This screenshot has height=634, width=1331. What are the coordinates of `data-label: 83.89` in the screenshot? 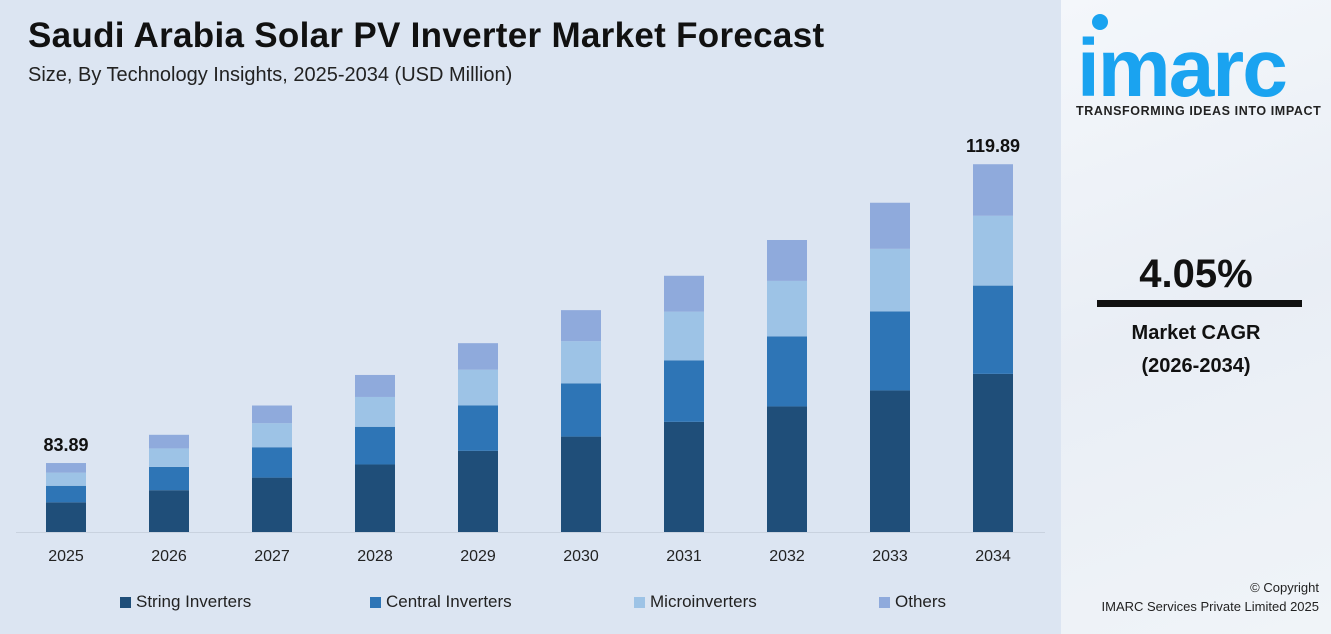 It's located at (65, 445).